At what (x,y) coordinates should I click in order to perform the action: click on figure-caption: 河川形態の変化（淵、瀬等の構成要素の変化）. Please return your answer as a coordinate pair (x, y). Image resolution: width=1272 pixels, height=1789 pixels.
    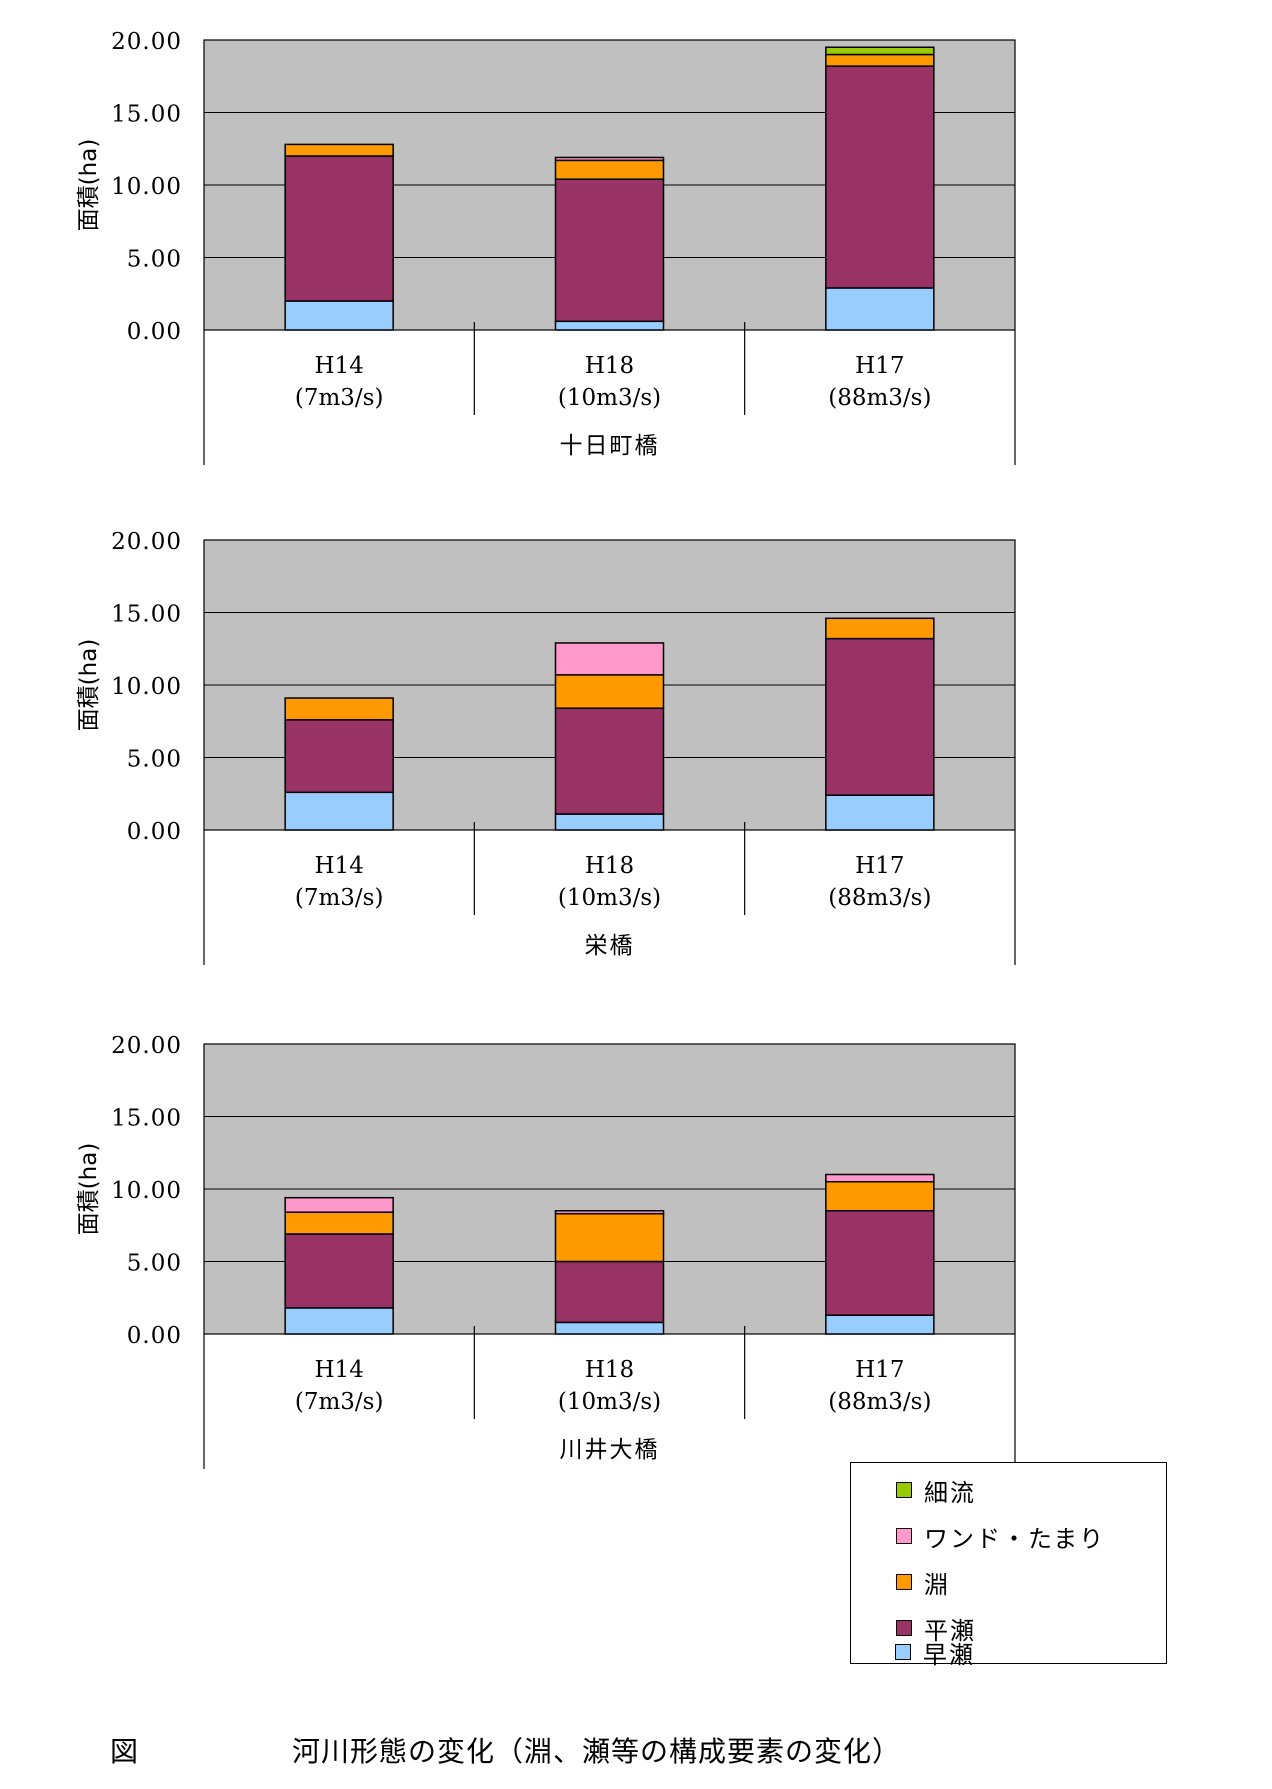
    Looking at the image, I should click on (597, 1751).